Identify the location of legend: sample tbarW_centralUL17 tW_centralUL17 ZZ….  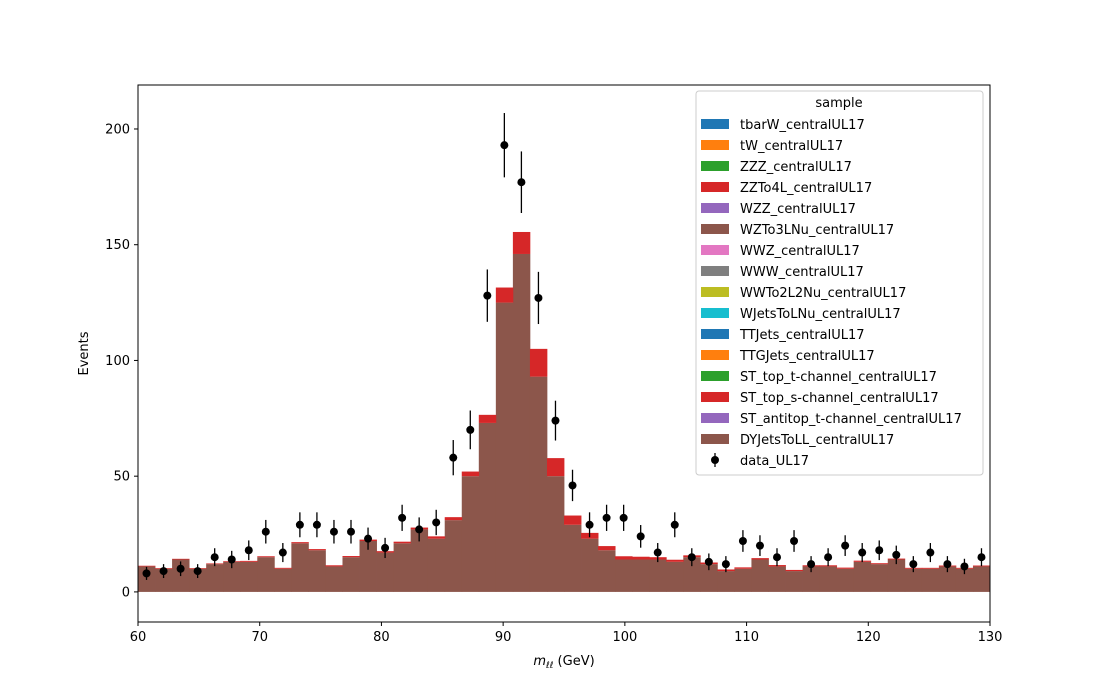
(839, 283).